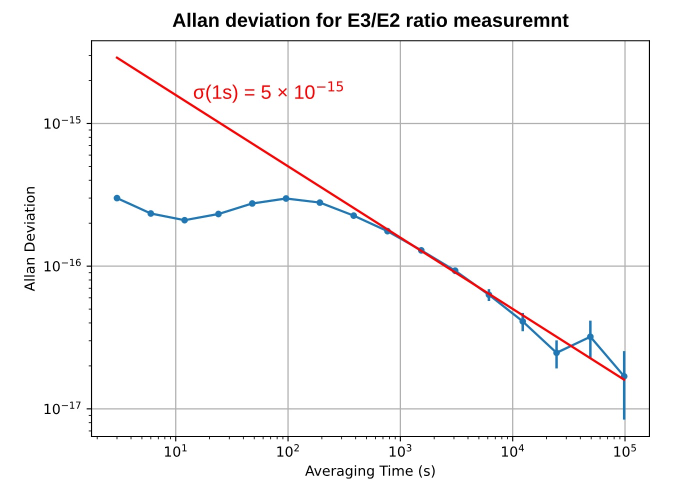 This screenshot has width=673, height=491. Describe the element at coordinates (288, 450) in the screenshot. I see `x-tick-label: 10$^{2}$` at that location.